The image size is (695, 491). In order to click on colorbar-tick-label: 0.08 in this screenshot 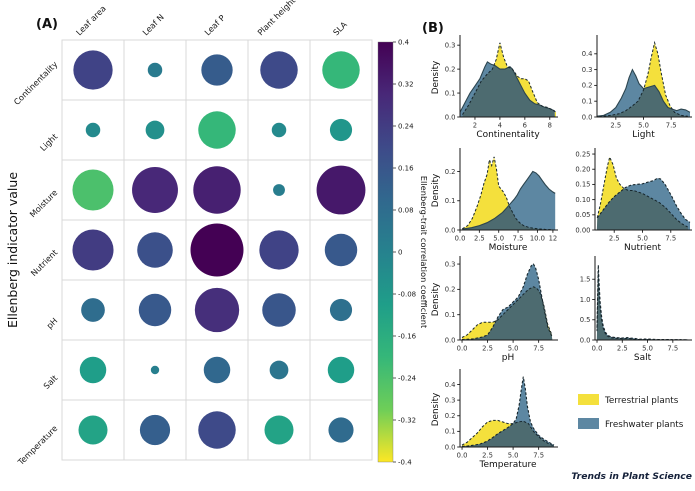, I will do `click(406, 210)`.